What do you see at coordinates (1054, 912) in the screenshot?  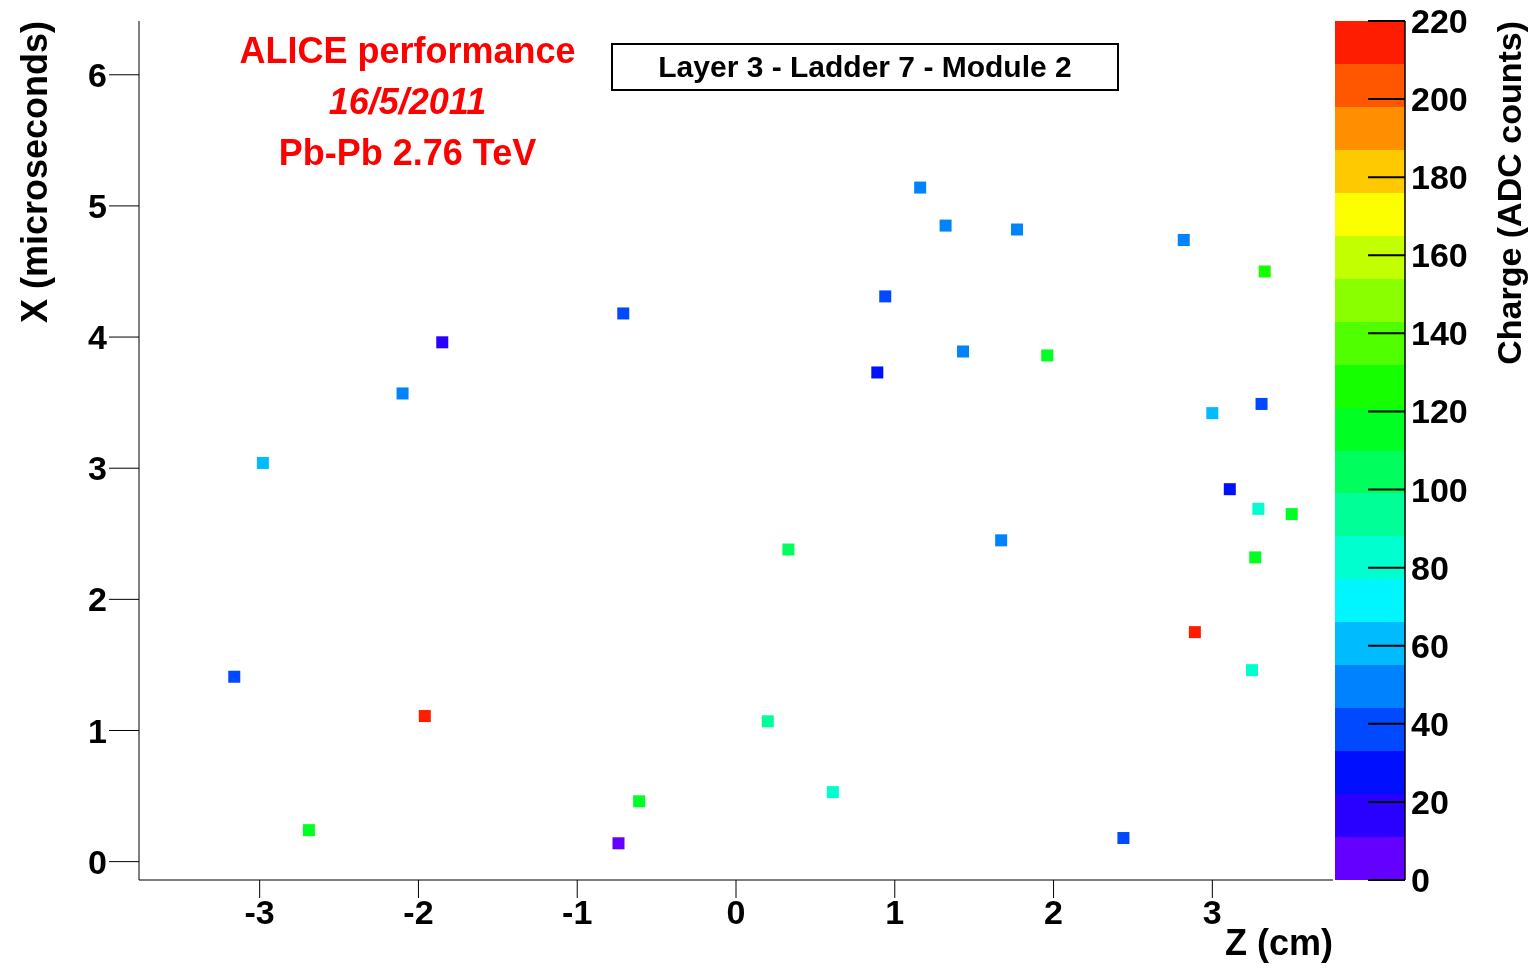 I see `x-tick-label: 2` at bounding box center [1054, 912].